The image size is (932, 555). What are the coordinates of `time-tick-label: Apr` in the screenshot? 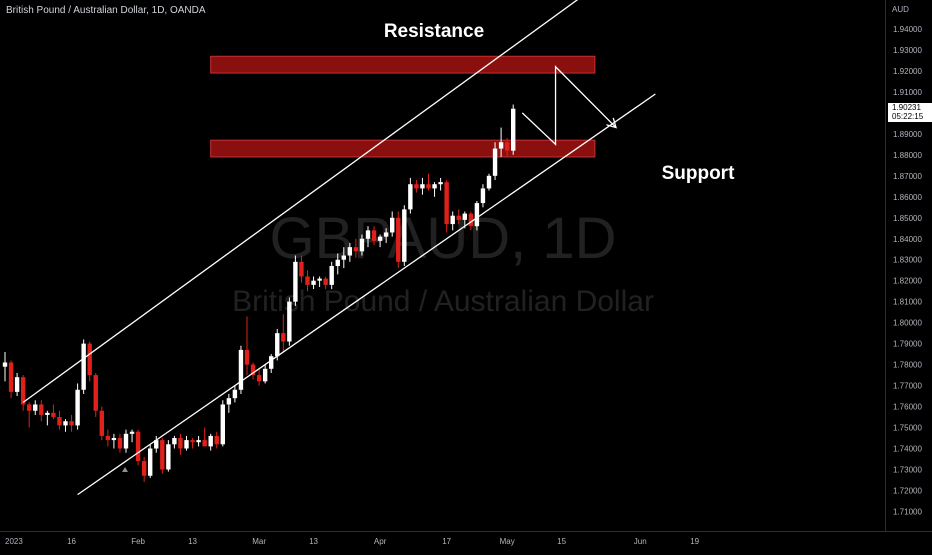 It's located at (380, 541).